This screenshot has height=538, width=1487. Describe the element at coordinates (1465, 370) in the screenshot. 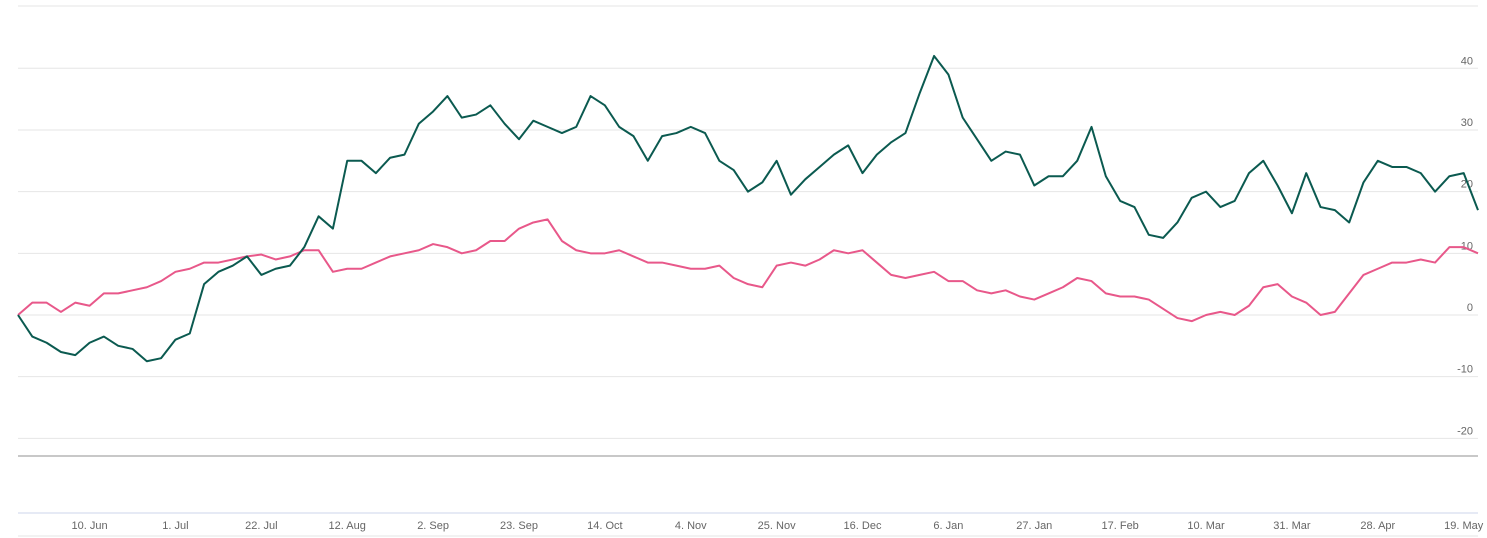

I see `y-tick-label: -10` at that location.